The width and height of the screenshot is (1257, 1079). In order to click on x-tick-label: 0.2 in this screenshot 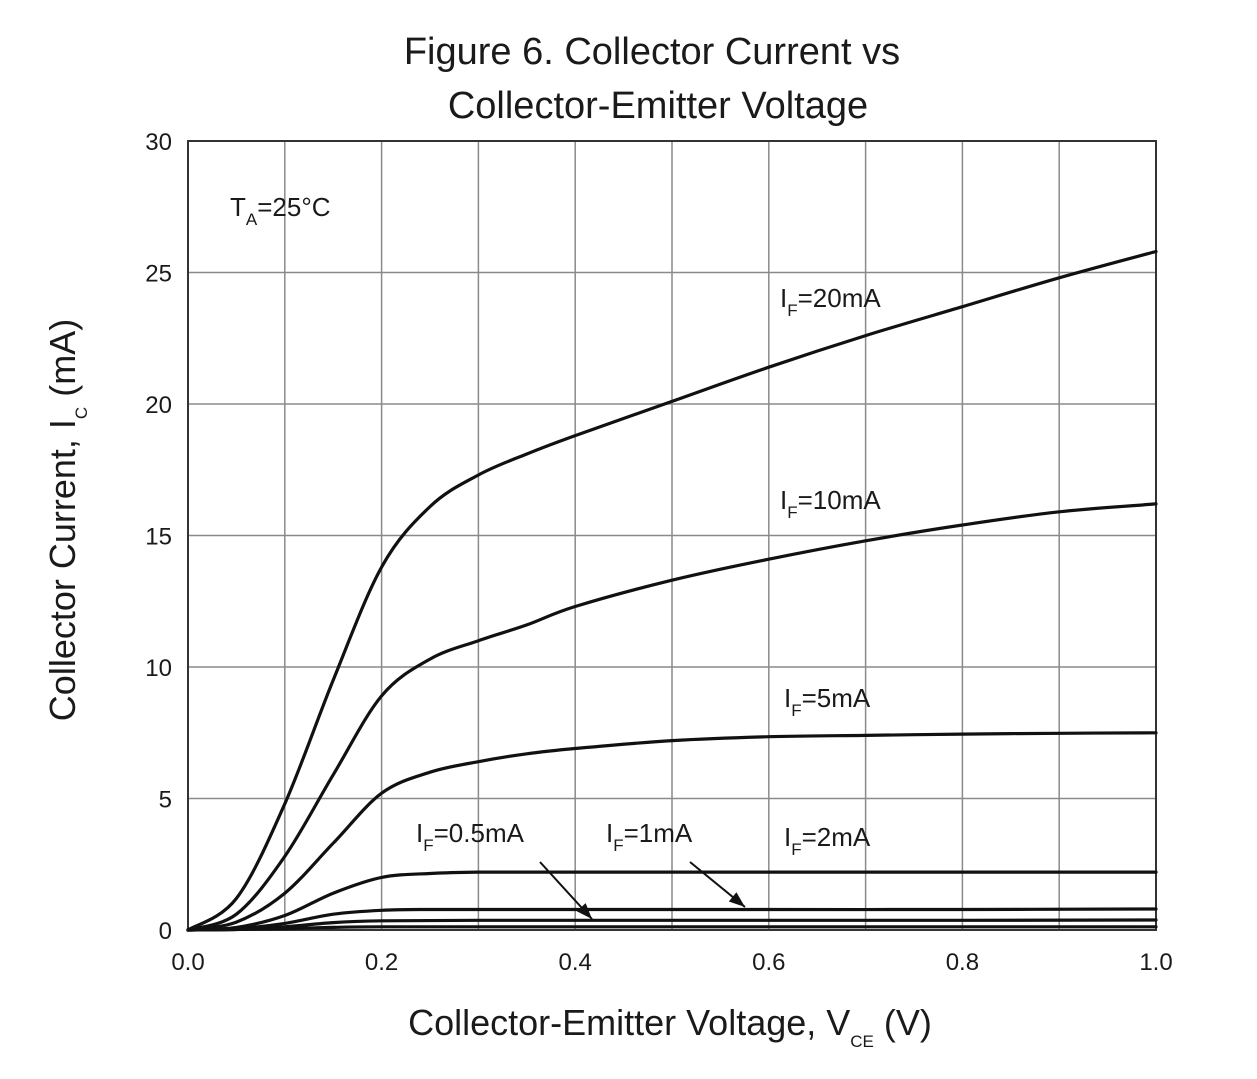, I will do `click(381, 962)`.